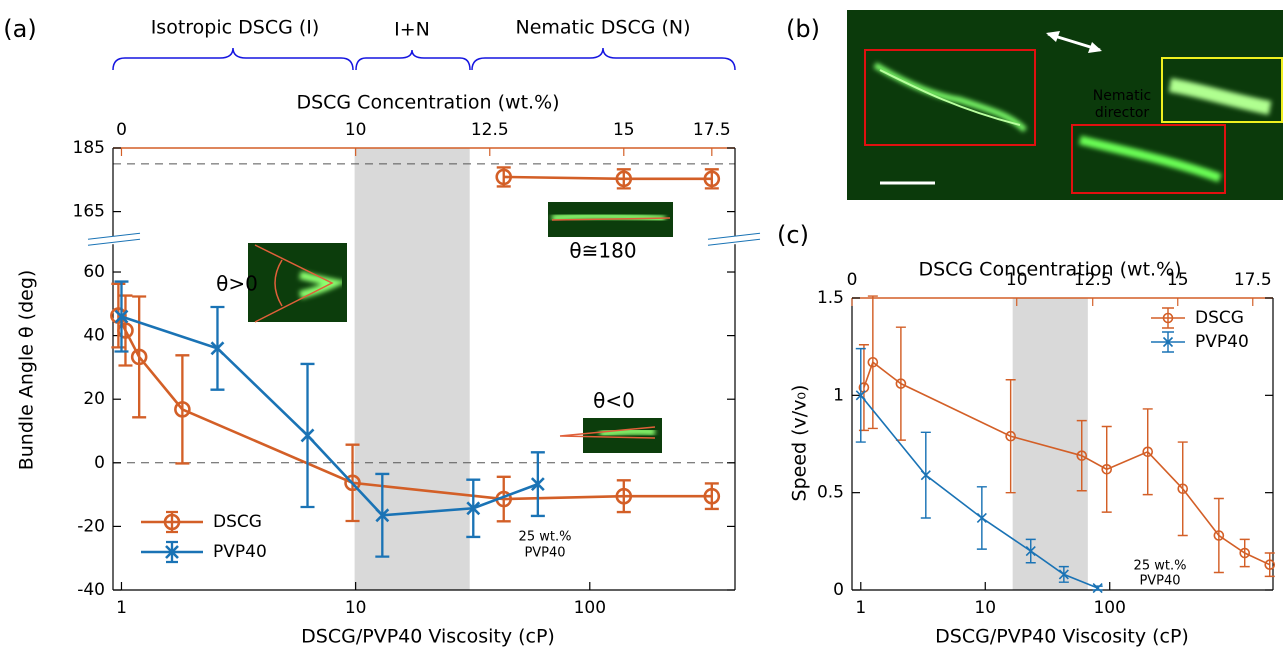 The image size is (1288, 651). Describe the element at coordinates (793, 235) in the screenshot. I see `panel-label: (c)` at that location.